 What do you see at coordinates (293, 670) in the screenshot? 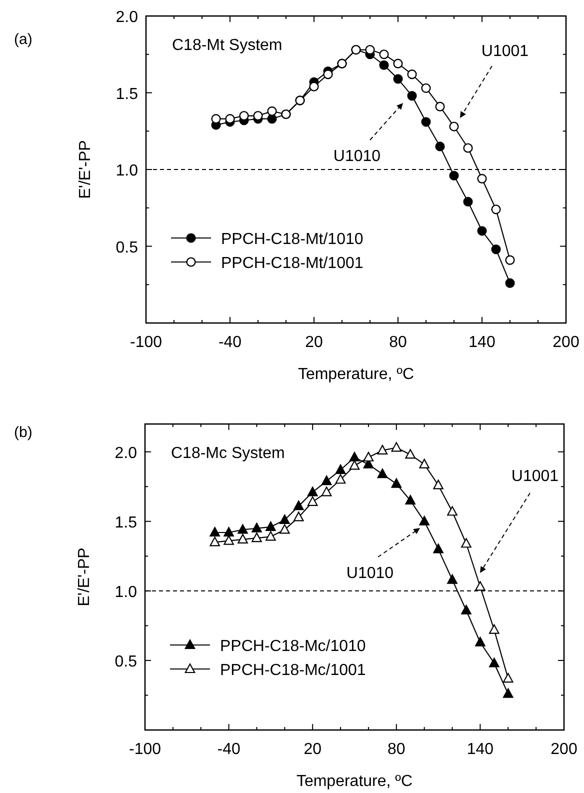
I see `legend-label: PPCH-C18-Mc/1001` at bounding box center [293, 670].